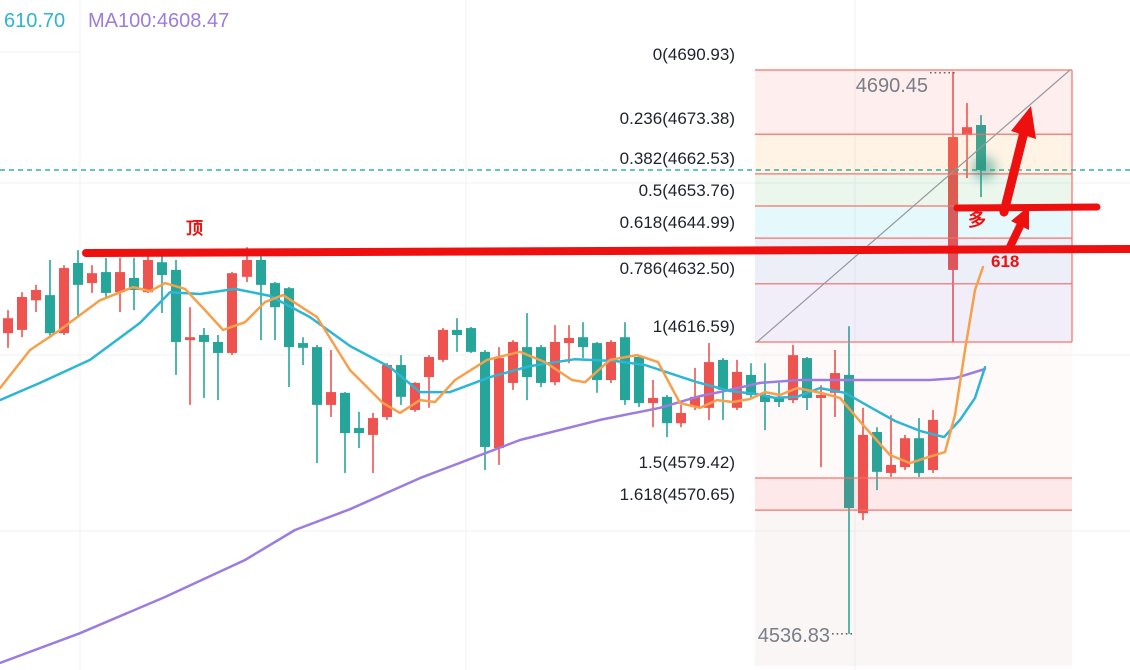 The image size is (1130, 670). Describe the element at coordinates (891, 85) in the screenshot. I see `high-price-label: 4690.45` at that location.